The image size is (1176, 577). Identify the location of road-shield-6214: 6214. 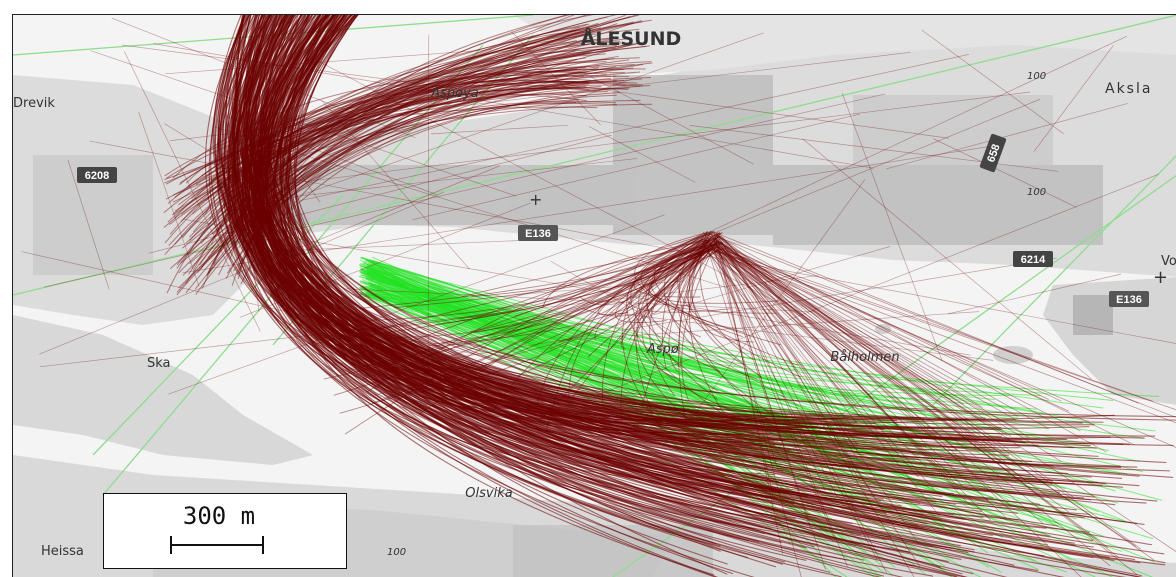
(1033, 259).